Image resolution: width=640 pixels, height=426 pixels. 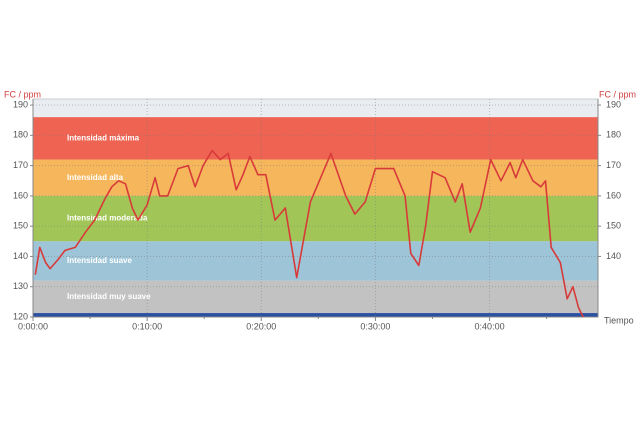 I want to click on baseline-strip, so click(x=315, y=315).